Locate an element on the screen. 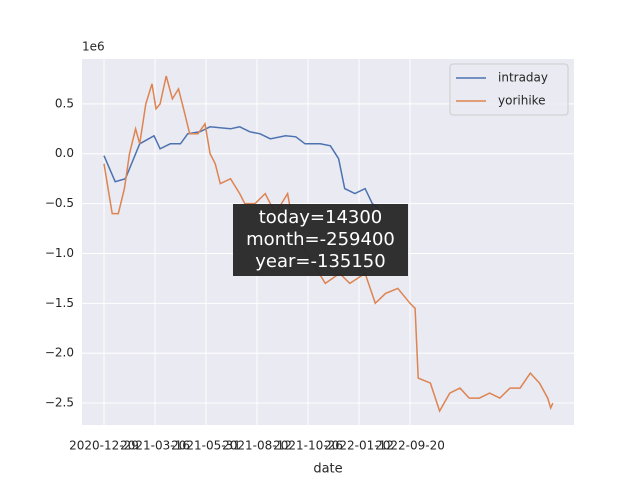 The width and height of the screenshot is (640, 480). x-tick-label: 2022-09-20 is located at coordinates (410, 446).